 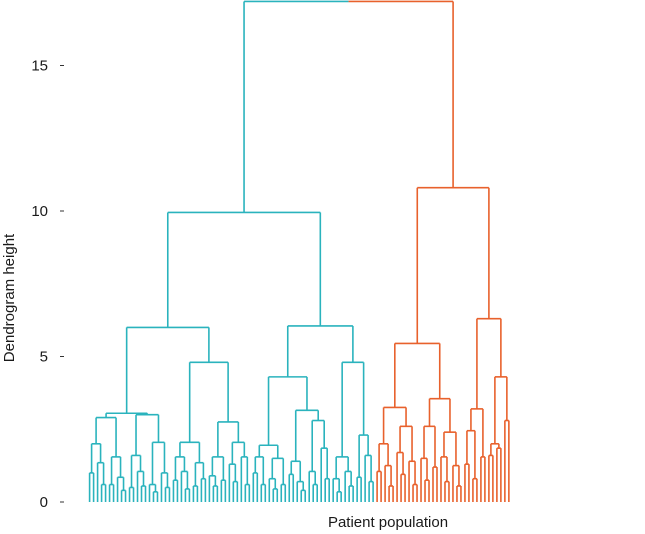 I want to click on y-tick-label: 10, so click(x=39, y=211).